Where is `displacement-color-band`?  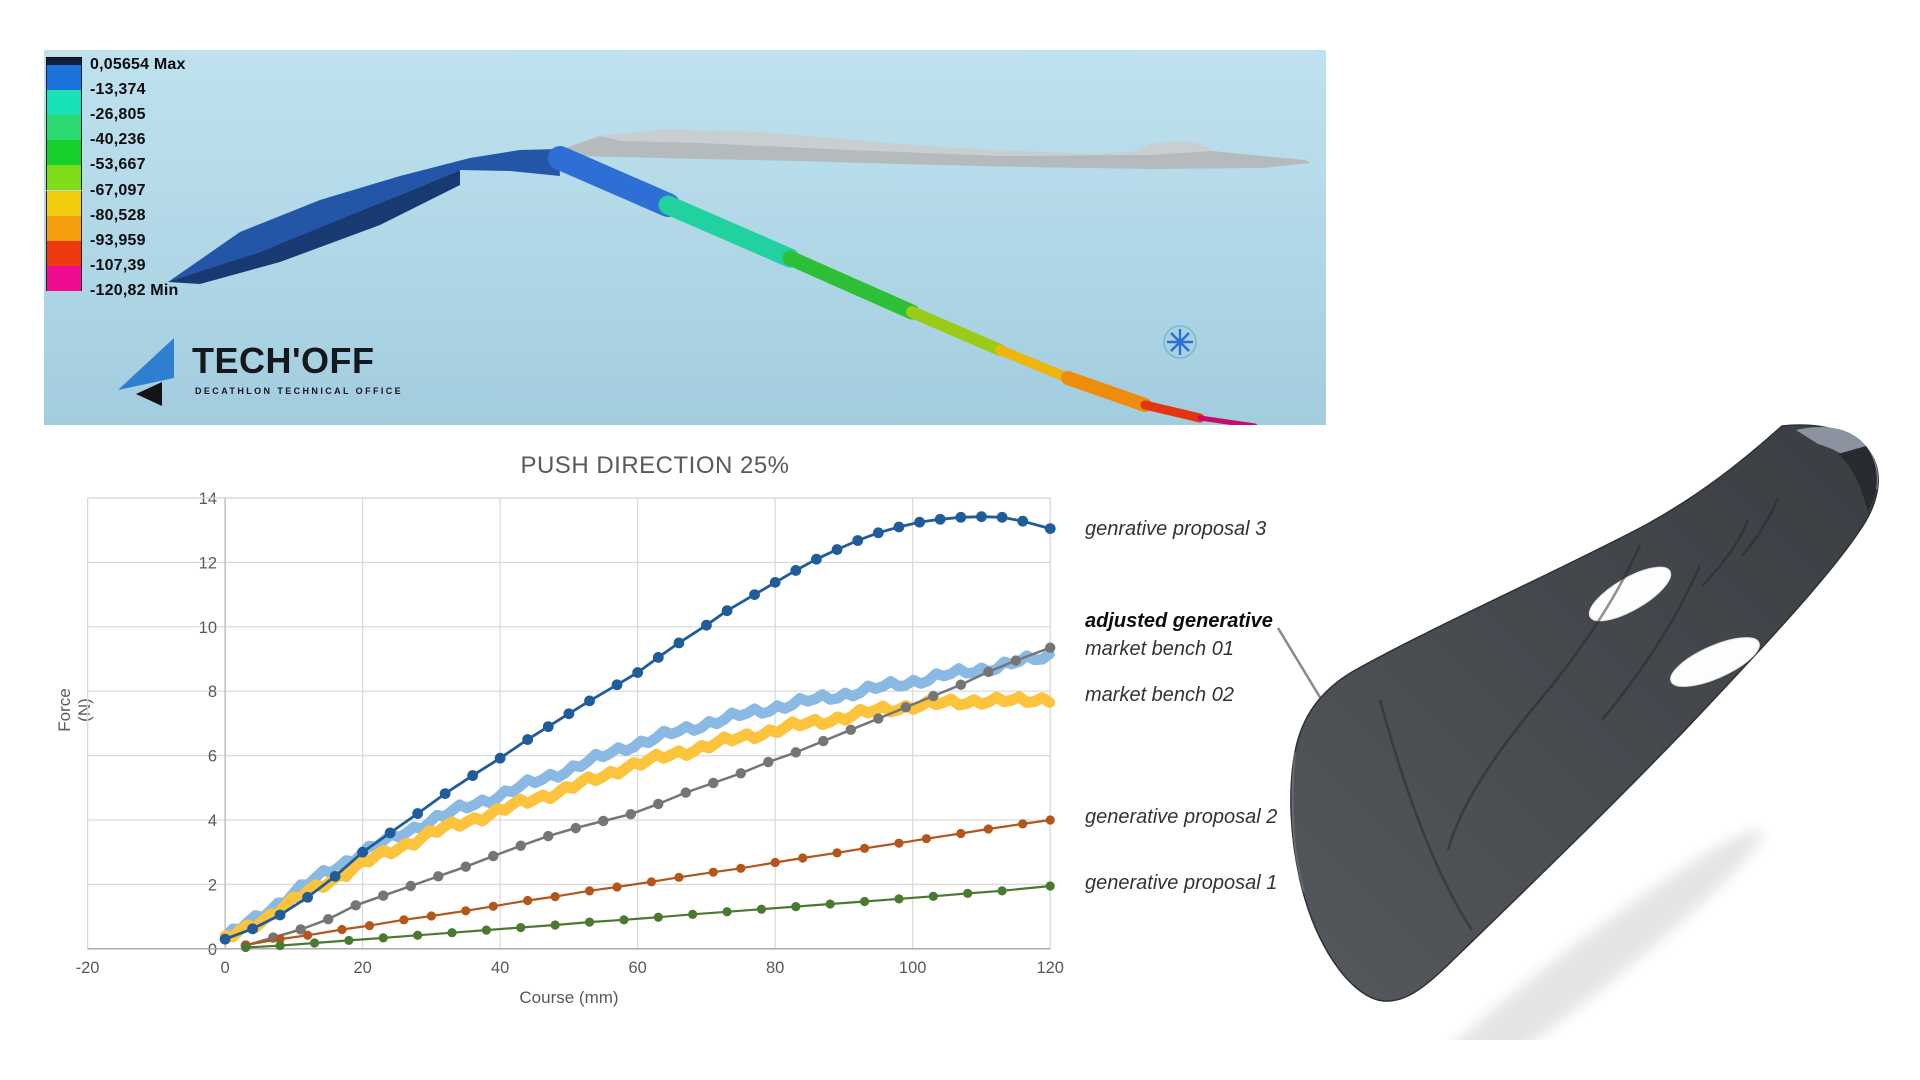
displacement-color-band is located at coordinates (903, 285).